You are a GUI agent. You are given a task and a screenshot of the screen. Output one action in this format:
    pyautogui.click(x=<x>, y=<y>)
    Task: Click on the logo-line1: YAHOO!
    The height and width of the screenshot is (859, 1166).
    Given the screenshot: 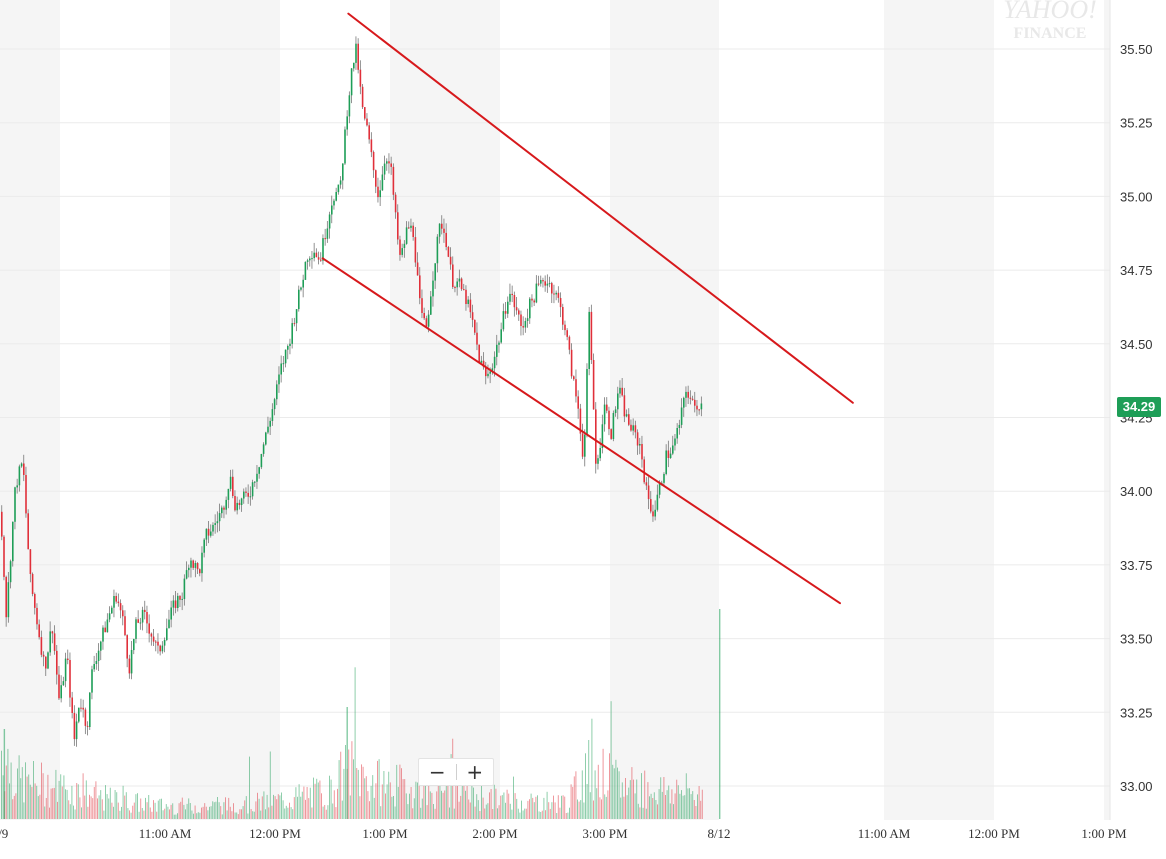 What is the action you would take?
    pyautogui.click(x=1050, y=12)
    